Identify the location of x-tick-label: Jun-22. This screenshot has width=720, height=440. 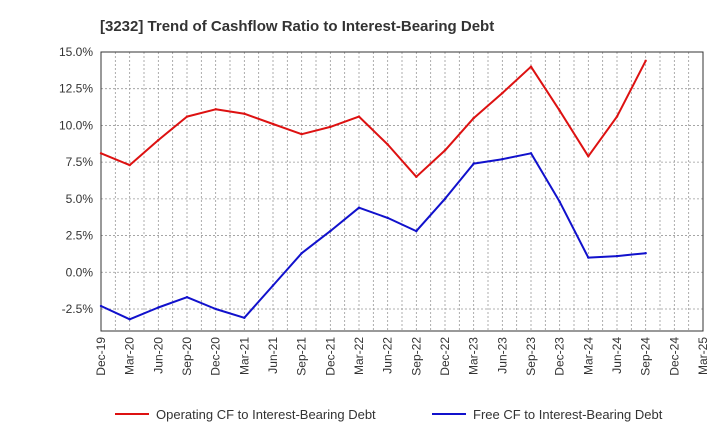
(388, 355).